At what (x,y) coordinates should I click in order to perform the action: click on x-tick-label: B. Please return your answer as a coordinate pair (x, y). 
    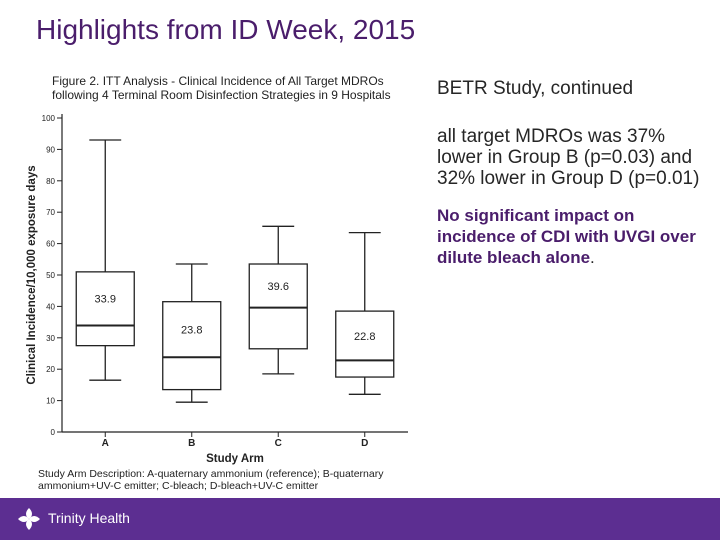
    Looking at the image, I should click on (191, 443).